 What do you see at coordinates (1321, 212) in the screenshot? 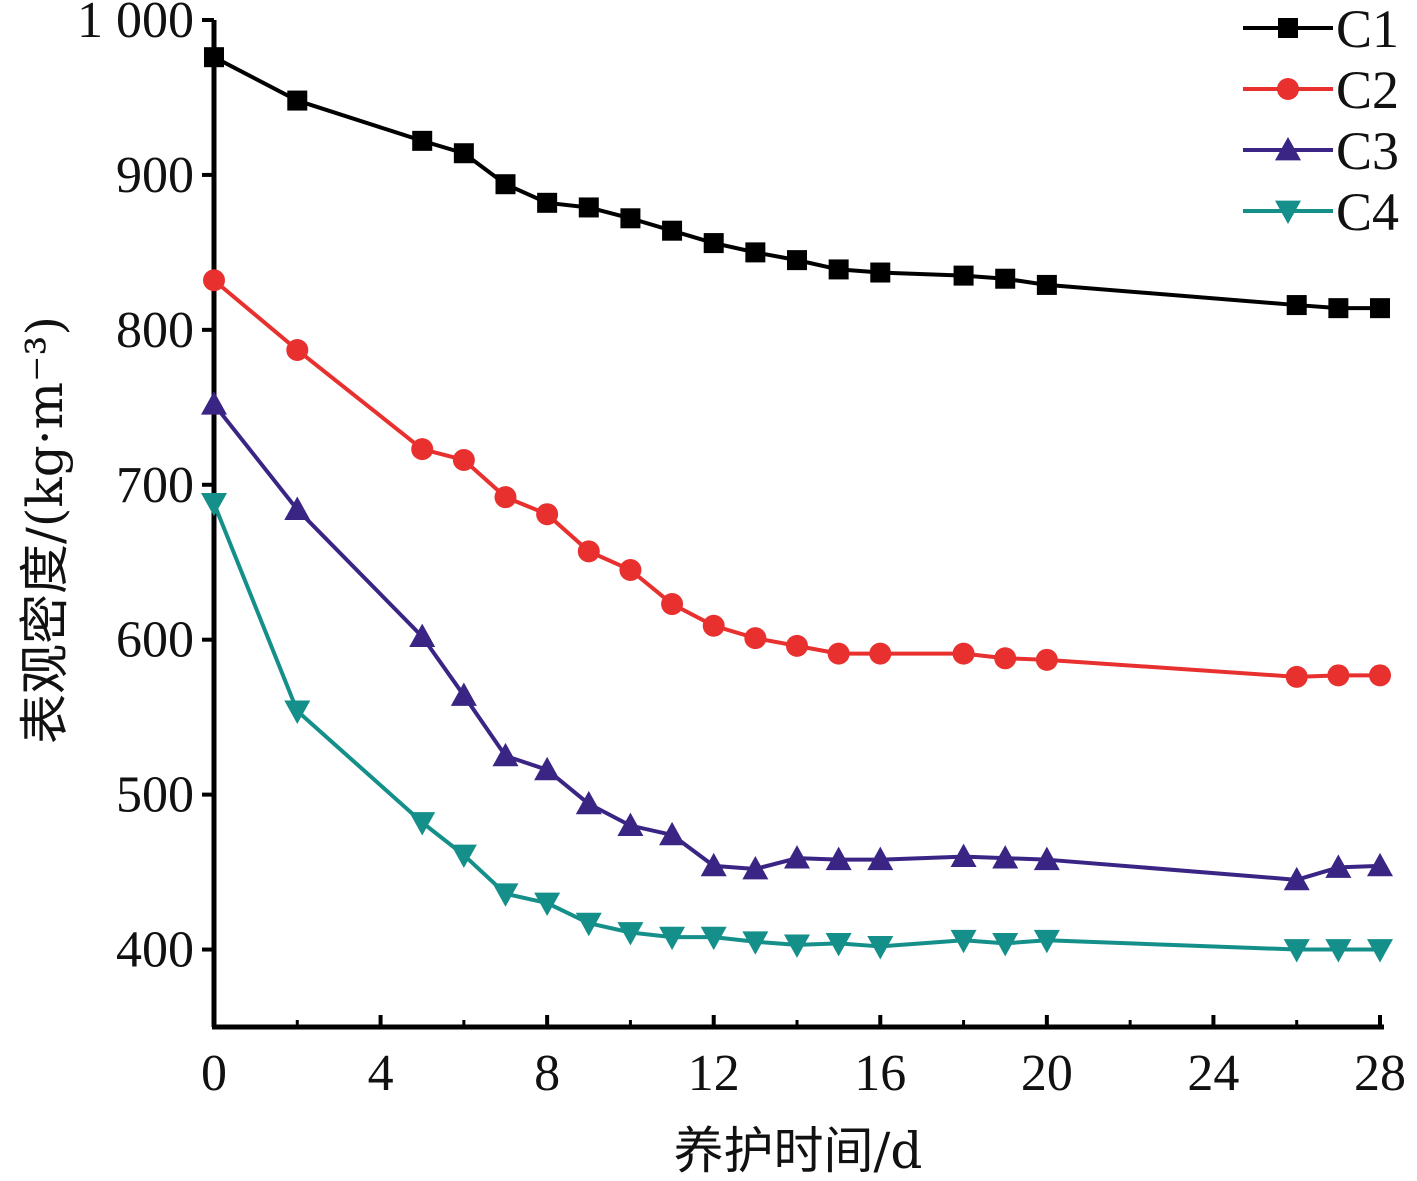
I see `legend-item: C4` at bounding box center [1321, 212].